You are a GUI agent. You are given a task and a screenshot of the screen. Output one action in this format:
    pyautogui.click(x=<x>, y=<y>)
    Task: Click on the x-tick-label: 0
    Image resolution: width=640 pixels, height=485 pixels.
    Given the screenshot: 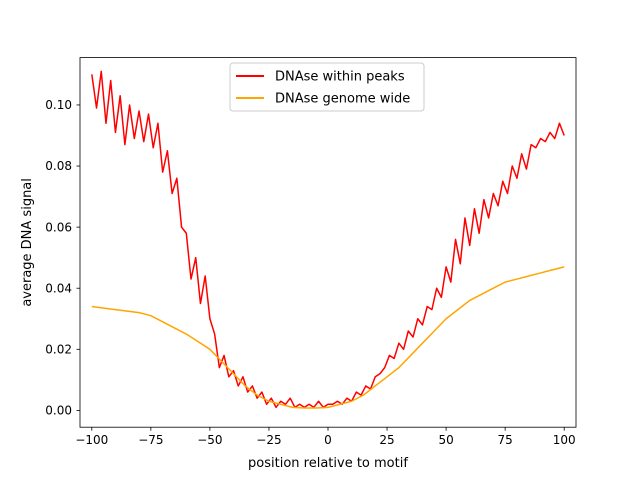 What is the action you would take?
    pyautogui.click(x=328, y=440)
    